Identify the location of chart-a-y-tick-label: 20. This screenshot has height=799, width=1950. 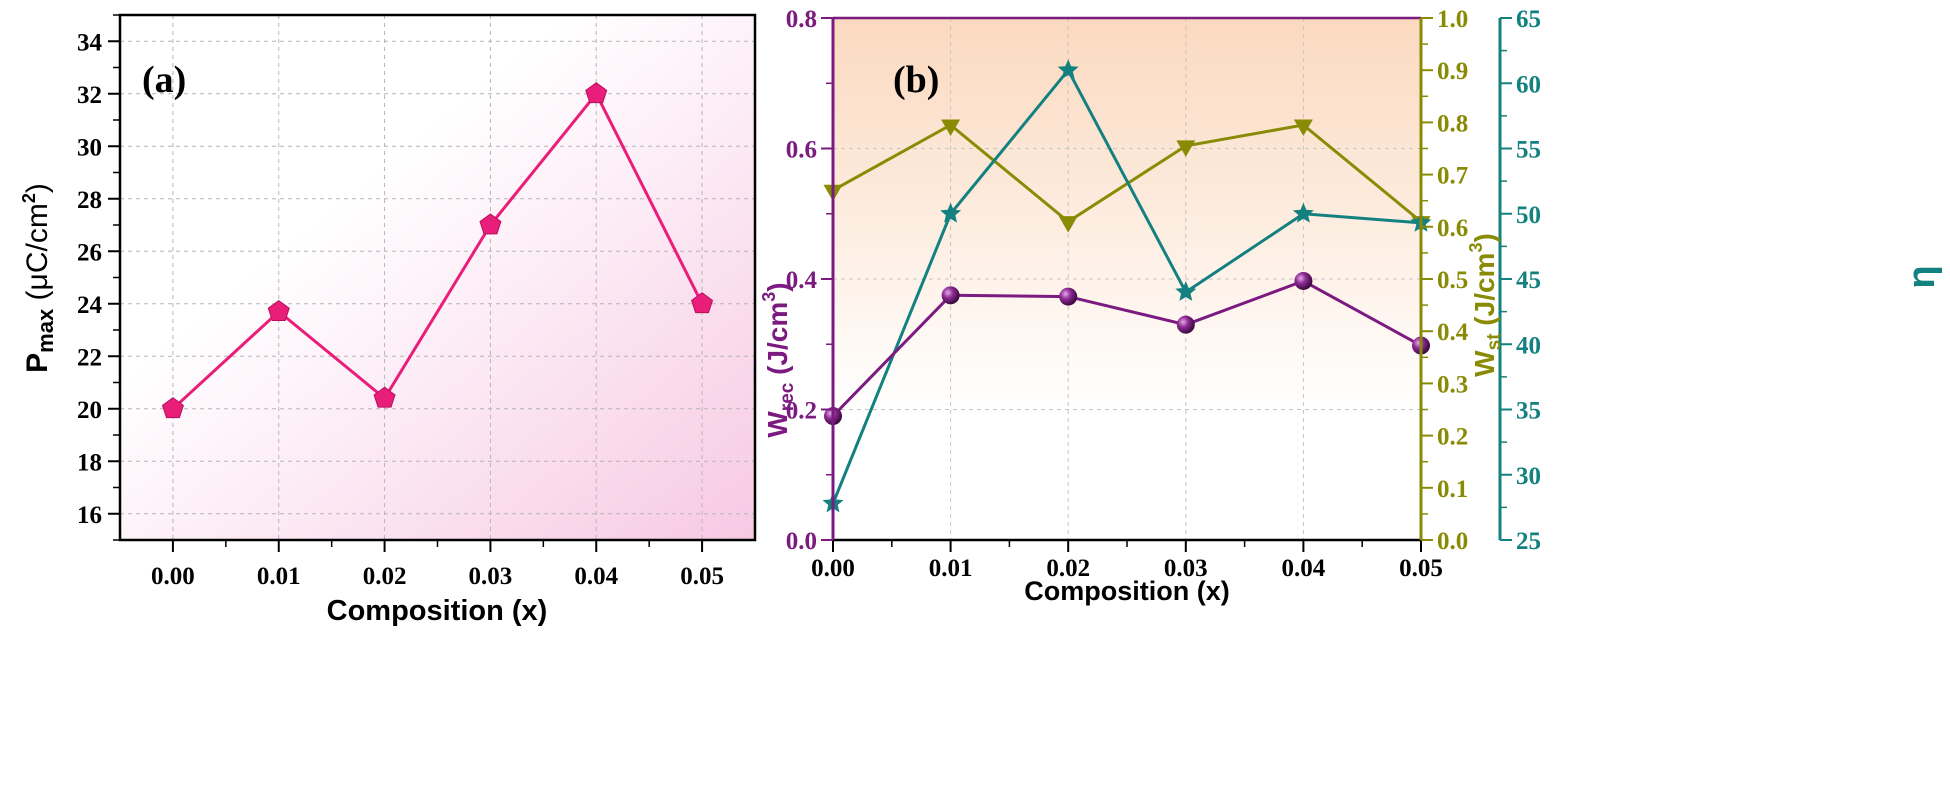
(89, 410).